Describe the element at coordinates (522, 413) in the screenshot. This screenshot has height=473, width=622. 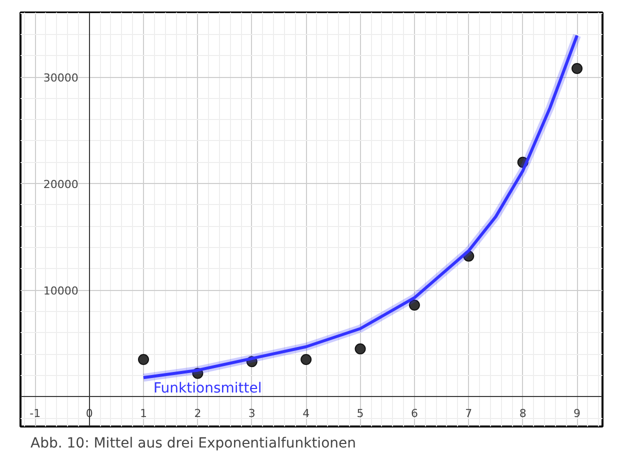
I see `x-tick-label: 8` at that location.